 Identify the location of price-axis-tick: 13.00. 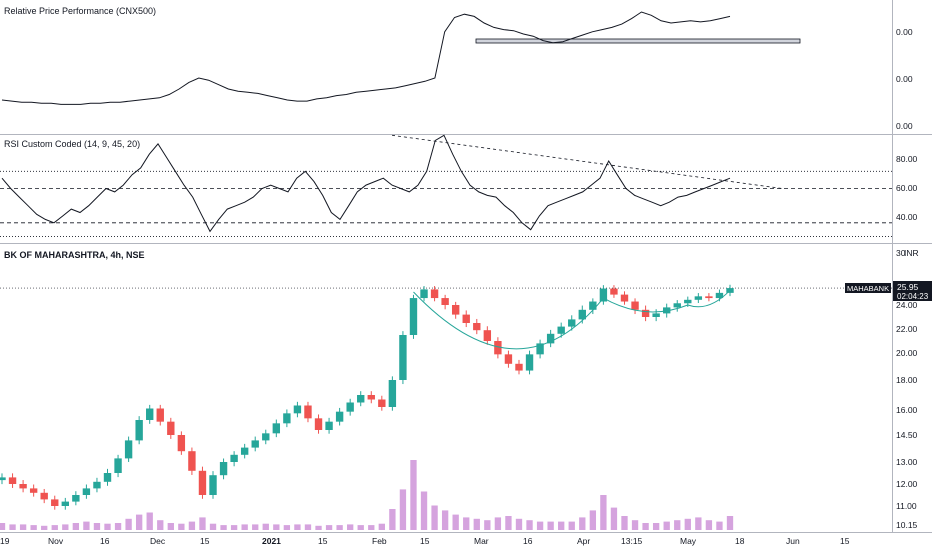
(907, 462).